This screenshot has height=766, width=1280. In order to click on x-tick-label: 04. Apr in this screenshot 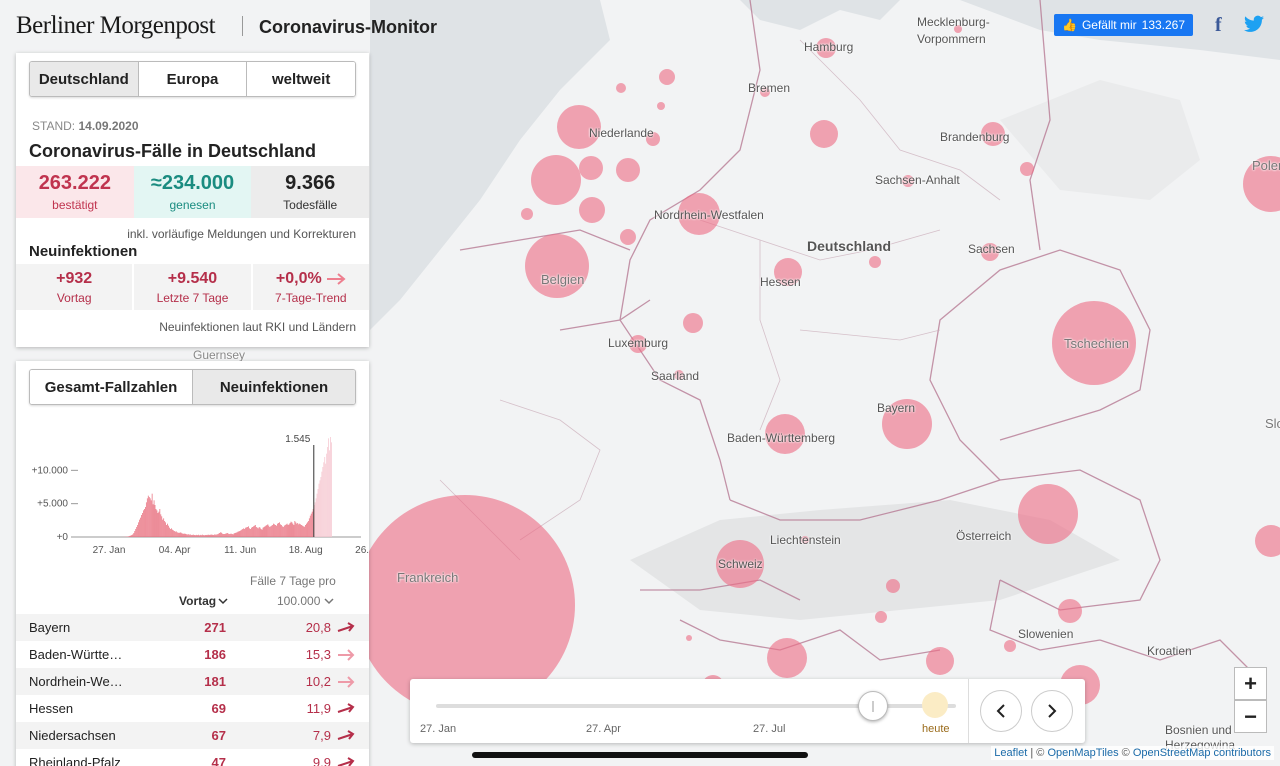, I will do `click(175, 550)`.